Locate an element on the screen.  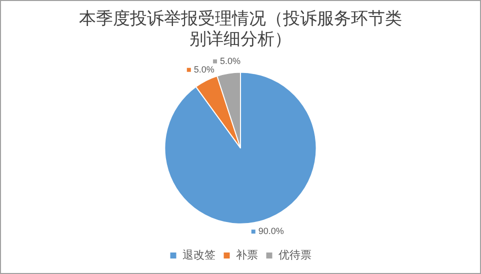
legend-label: 优待票 is located at coordinates (295, 256).